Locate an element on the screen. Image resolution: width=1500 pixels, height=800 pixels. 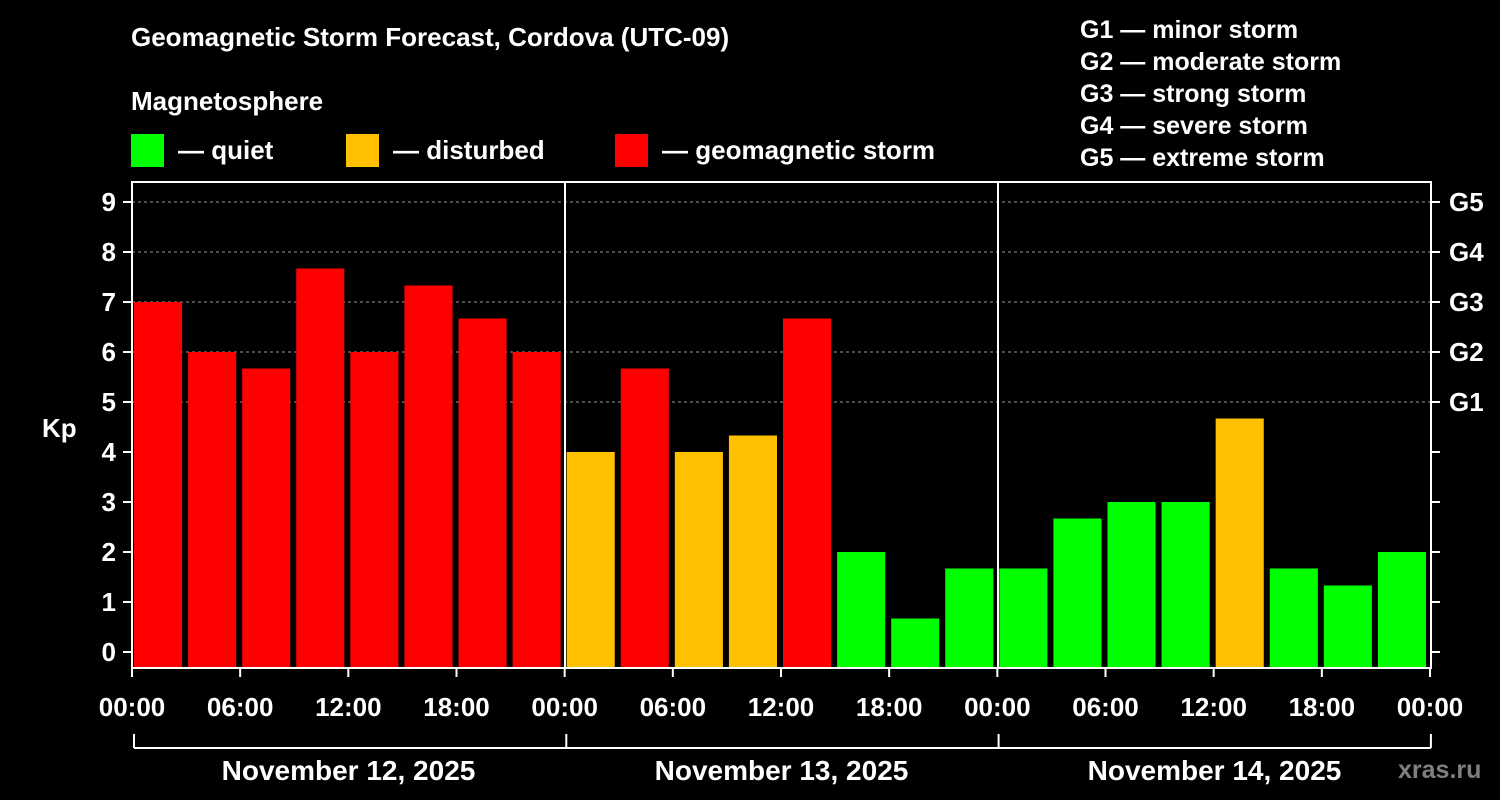
xtick-label-7: 18:00 is located at coordinates (889, 707).